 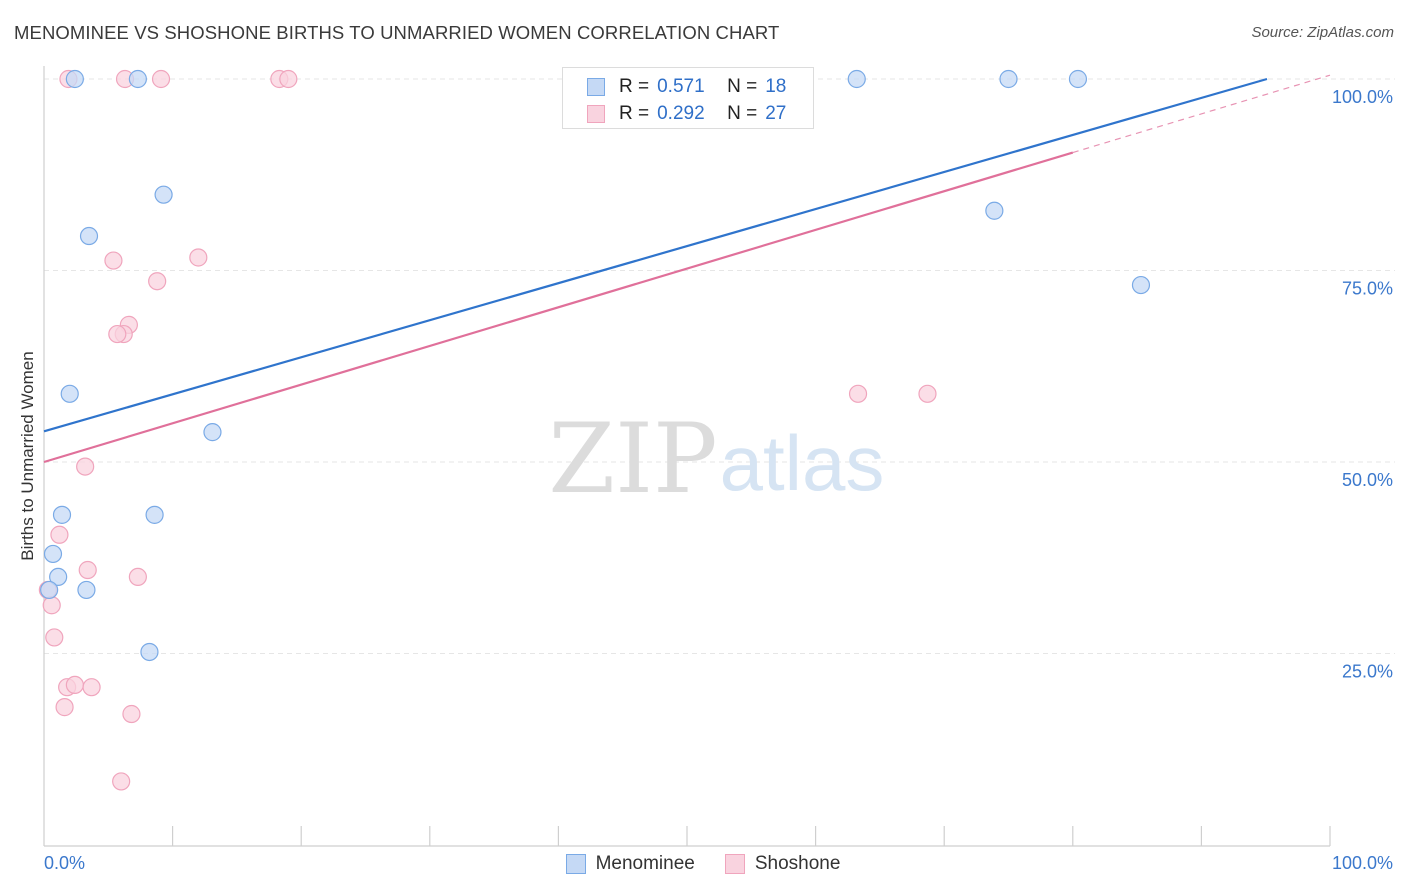 I want to click on y-tick-label: 50.0%, so click(x=1367, y=480).